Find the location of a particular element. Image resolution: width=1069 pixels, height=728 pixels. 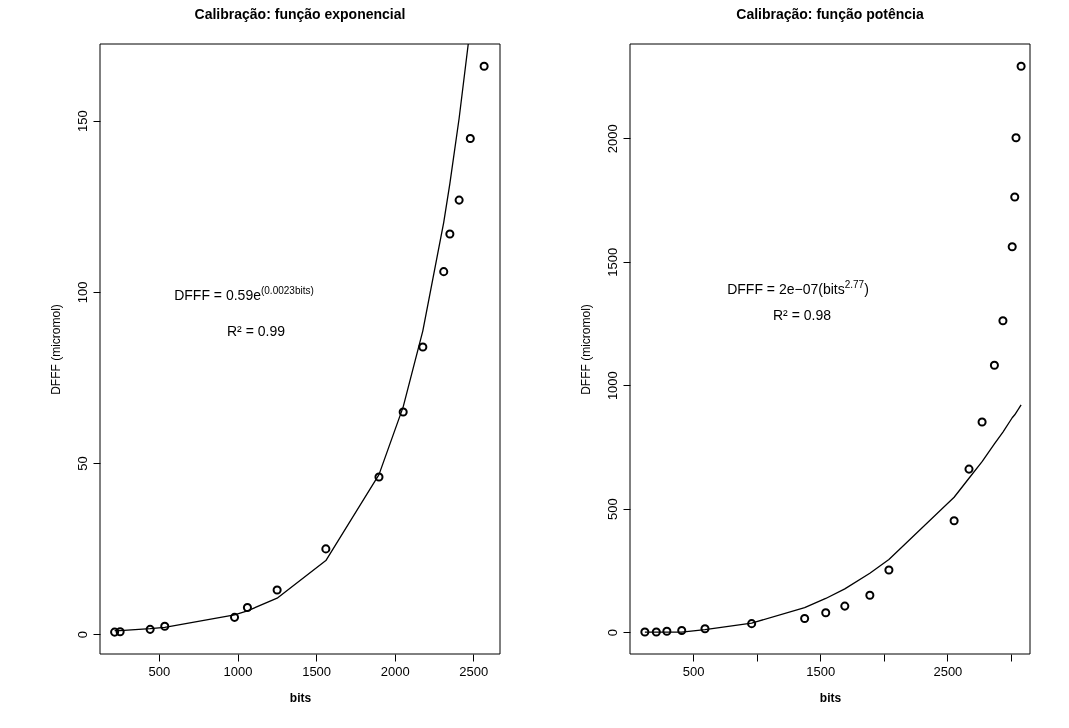

y-tick-label: 50 is located at coordinates (82, 463).